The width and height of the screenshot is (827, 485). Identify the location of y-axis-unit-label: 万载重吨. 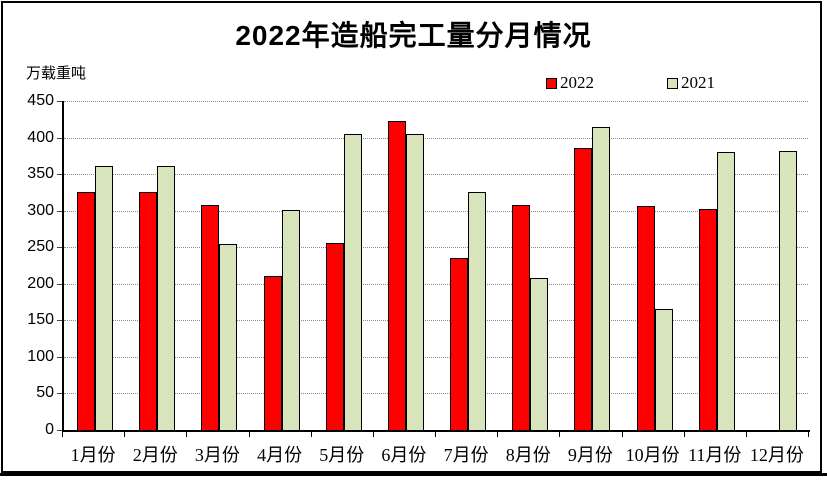
(56, 74).